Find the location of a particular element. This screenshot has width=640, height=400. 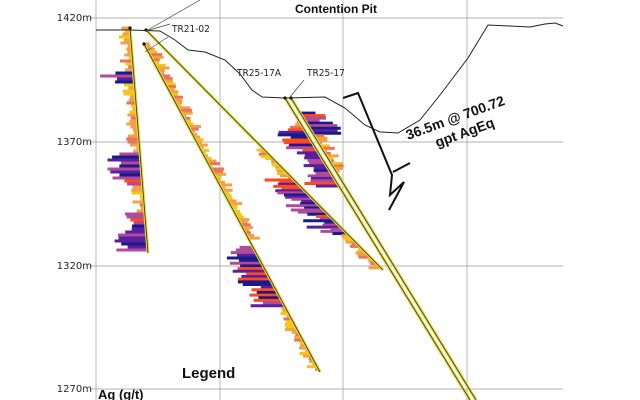

elevation-label-1320: 1320m is located at coordinates (74, 266).